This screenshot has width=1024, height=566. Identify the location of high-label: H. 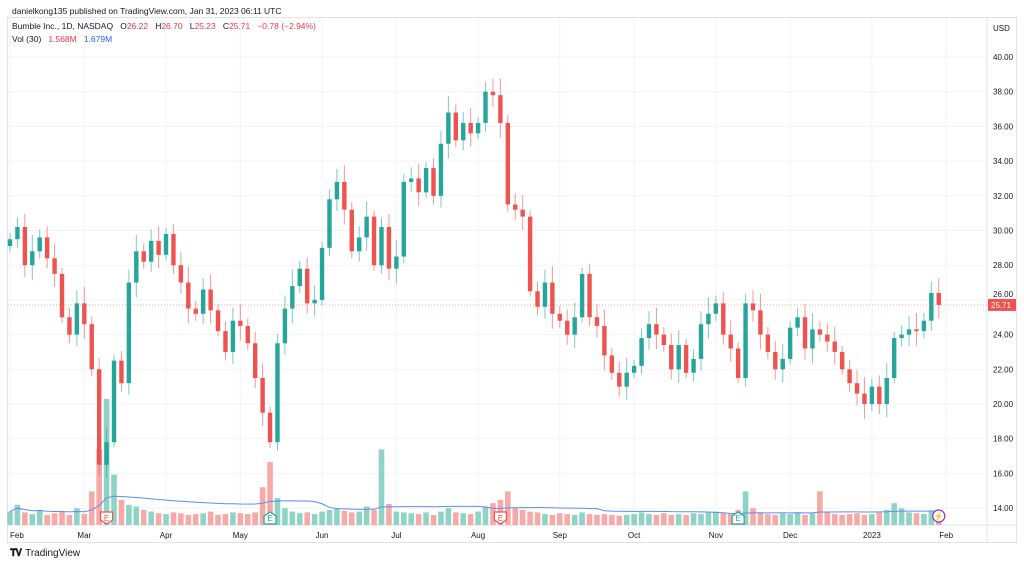
(158, 26).